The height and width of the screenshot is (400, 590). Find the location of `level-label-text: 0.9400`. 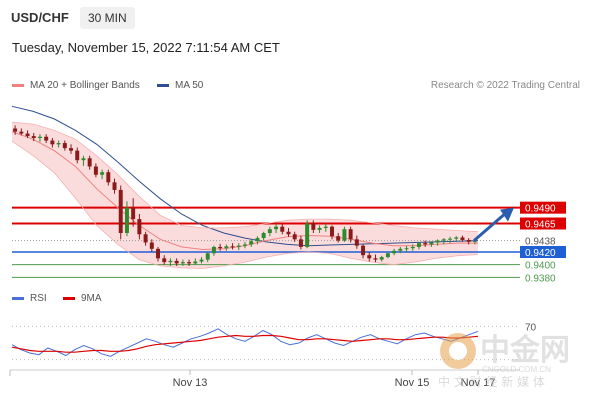

level-label-text: 0.9400 is located at coordinates (540, 266).